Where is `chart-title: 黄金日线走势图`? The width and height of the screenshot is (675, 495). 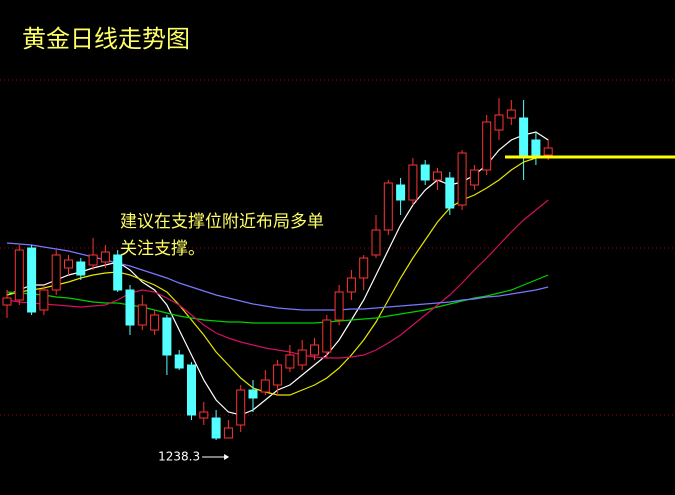
chart-title: 黄金日线走势图 is located at coordinates (106, 39).